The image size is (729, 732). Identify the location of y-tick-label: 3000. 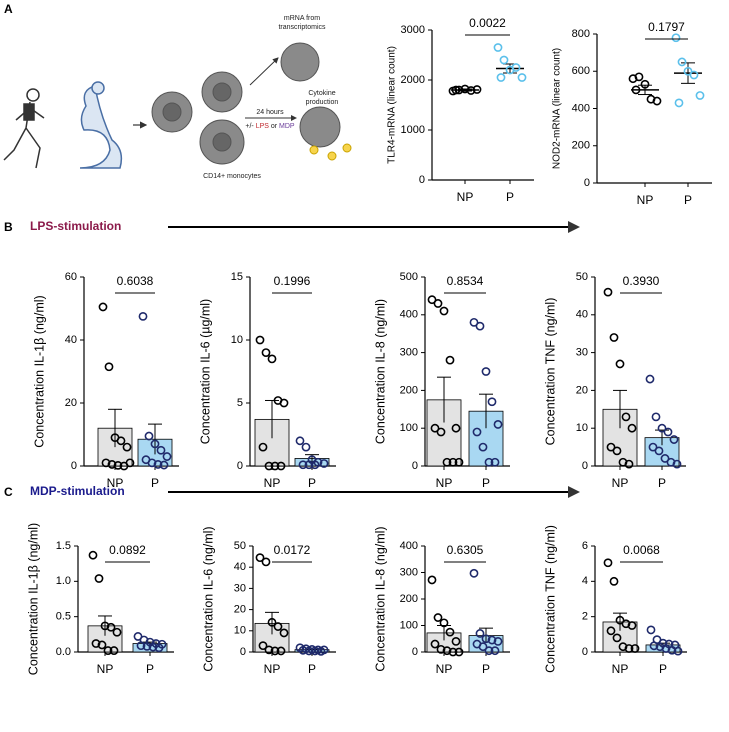
(413, 30).